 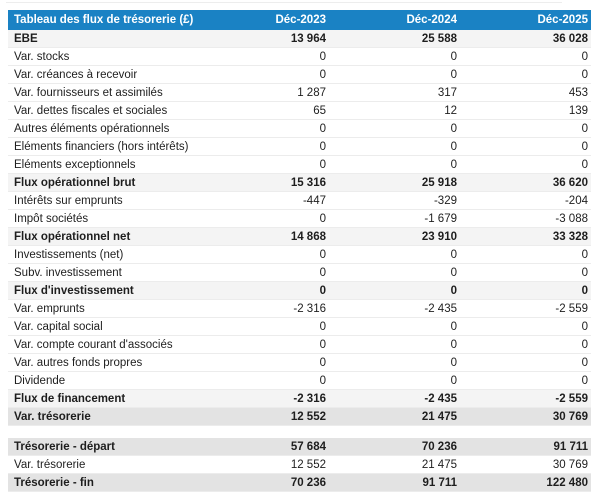 What do you see at coordinates (299, 201) in the screenshot?
I see `table-row: Intérêts sur emprunts -447 -329 -204` at bounding box center [299, 201].